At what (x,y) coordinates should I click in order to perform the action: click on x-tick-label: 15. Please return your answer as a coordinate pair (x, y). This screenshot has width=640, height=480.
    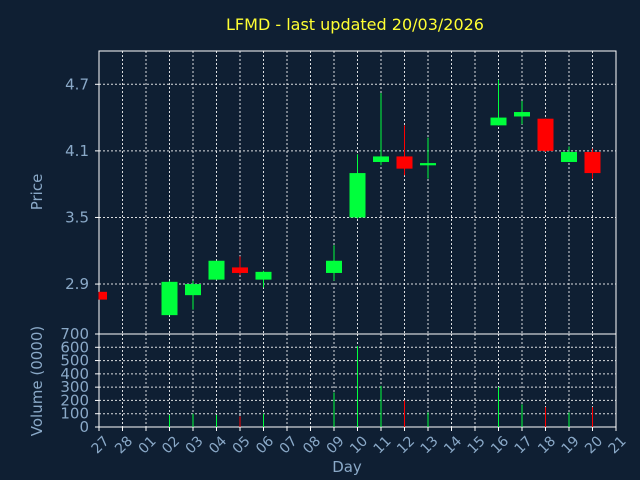
    Looking at the image, I should click on (477, 445).